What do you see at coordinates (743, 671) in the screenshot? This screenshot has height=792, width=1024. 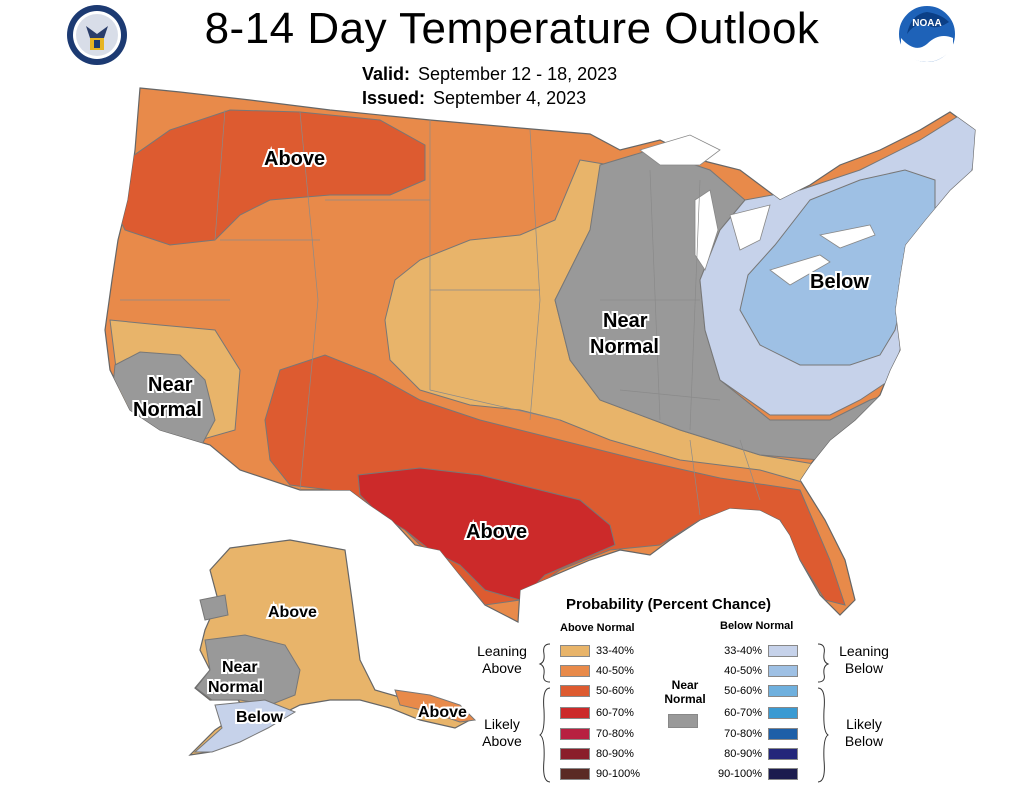 I see `legend-below-pct: 40-50%` at bounding box center [743, 671].